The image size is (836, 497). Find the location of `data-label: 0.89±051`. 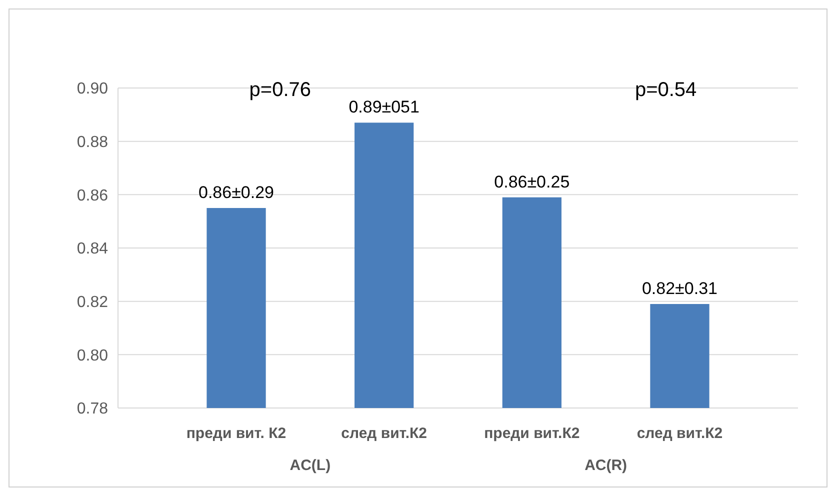

data-label: 0.89±051 is located at coordinates (384, 107).